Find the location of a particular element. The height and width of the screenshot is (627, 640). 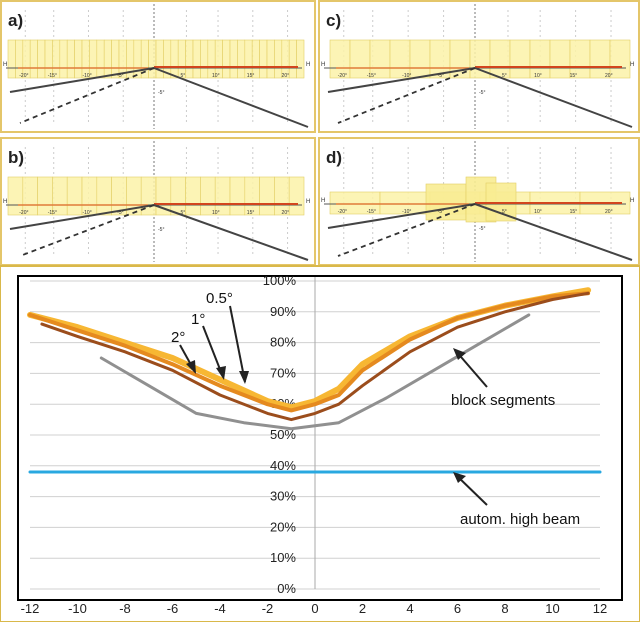

y-tick-label: 0% is located at coordinates (286, 588).